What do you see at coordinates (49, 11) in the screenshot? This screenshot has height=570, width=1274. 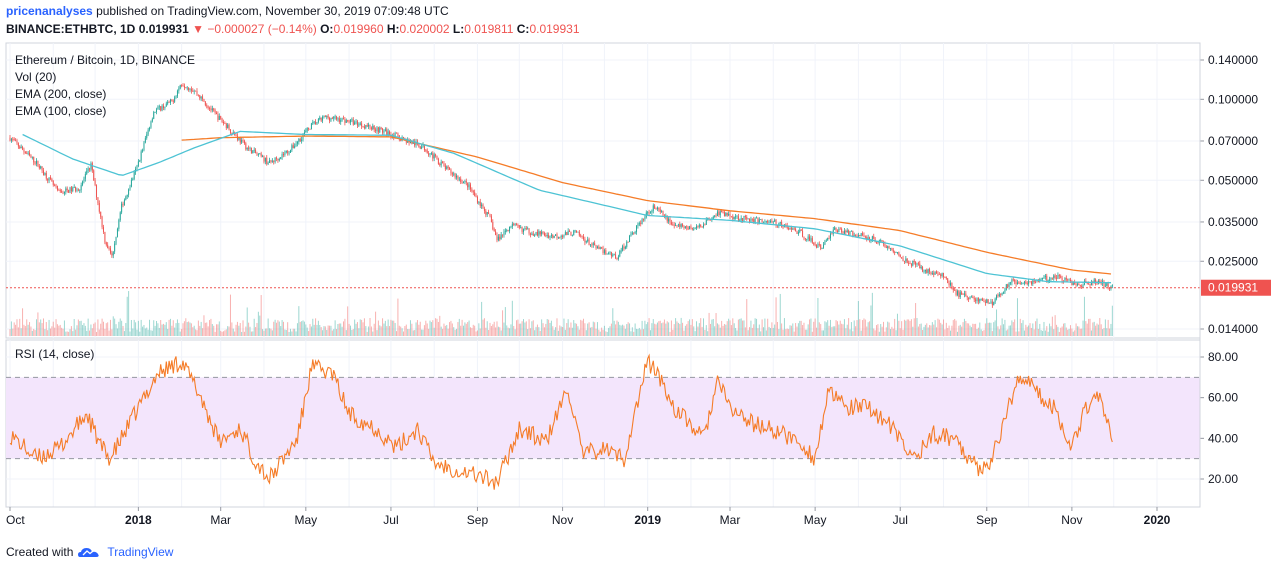 I see `author-link: pricenanalyses` at bounding box center [49, 11].